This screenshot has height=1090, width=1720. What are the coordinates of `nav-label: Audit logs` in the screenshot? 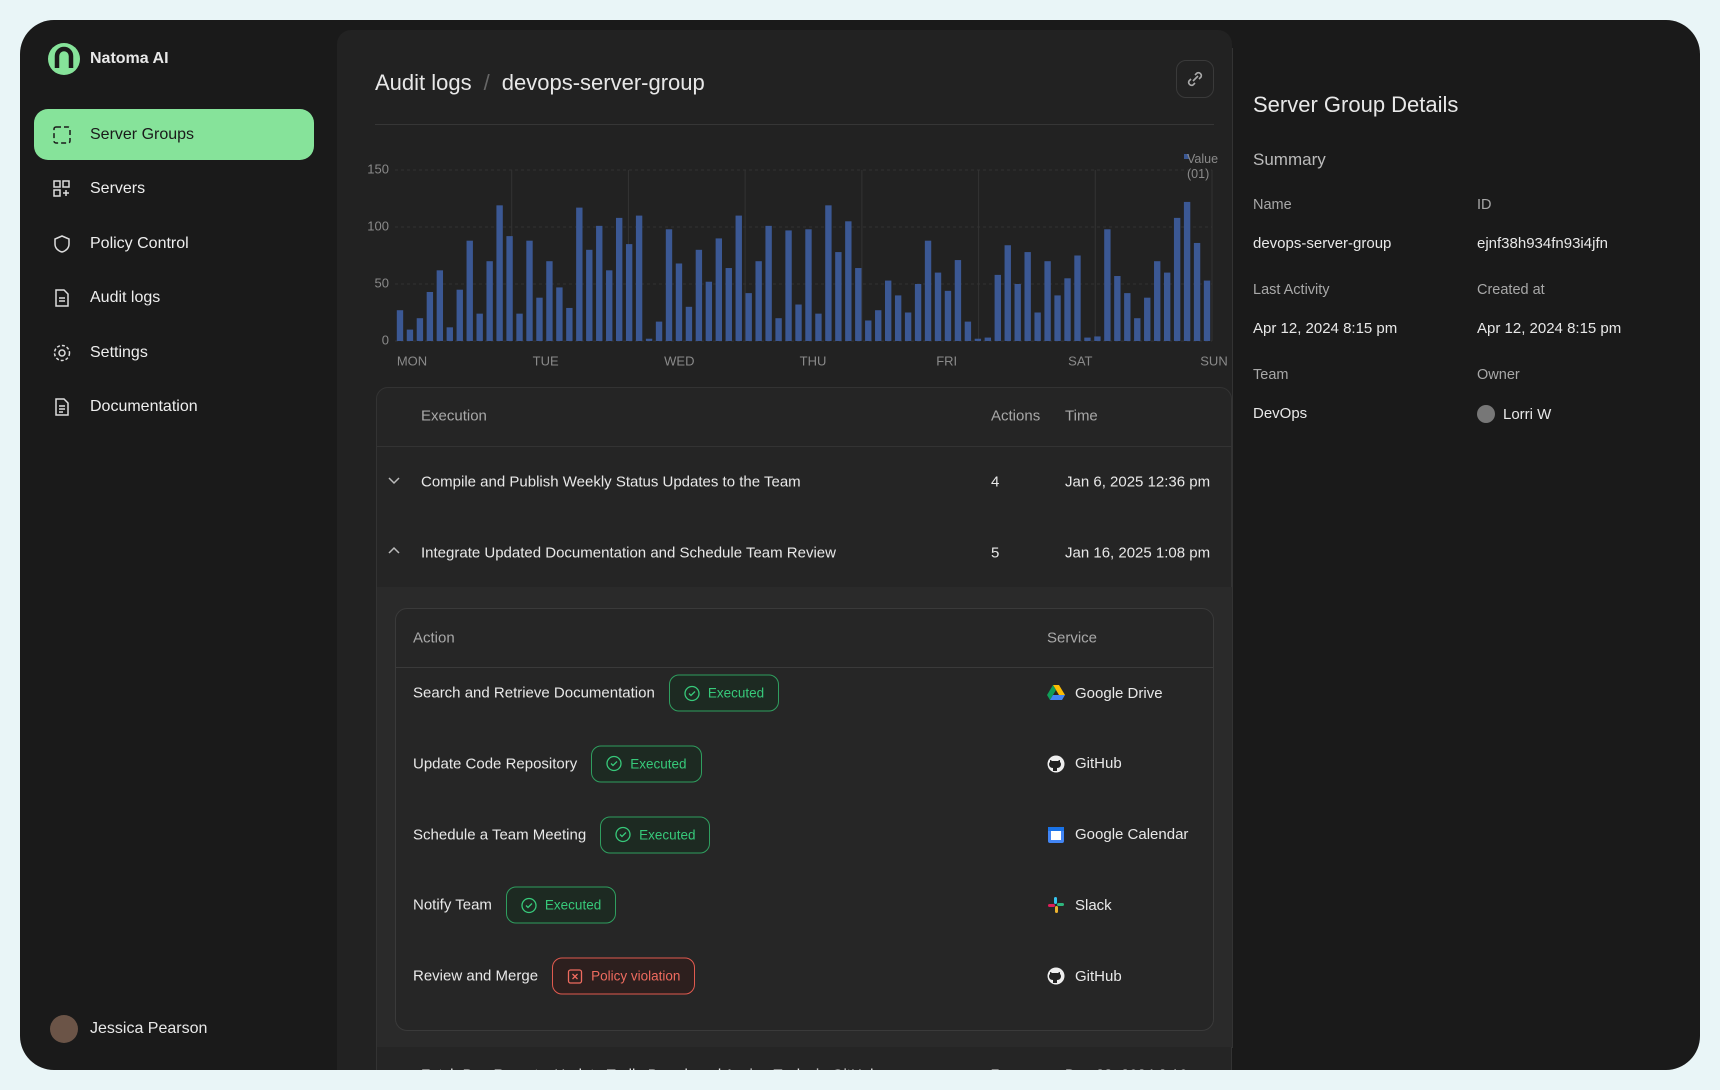 It's located at (125, 297).